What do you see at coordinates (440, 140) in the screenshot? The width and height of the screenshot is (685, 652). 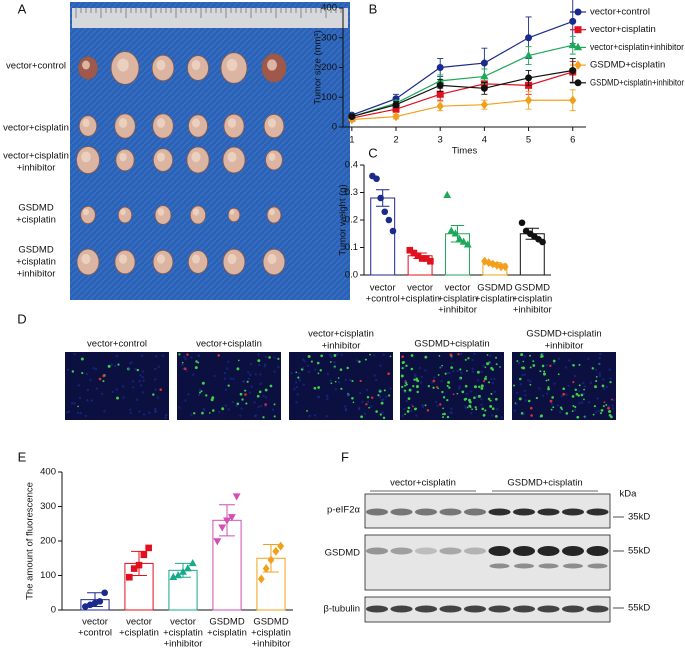 I see `x-tick-label: 3` at bounding box center [440, 140].